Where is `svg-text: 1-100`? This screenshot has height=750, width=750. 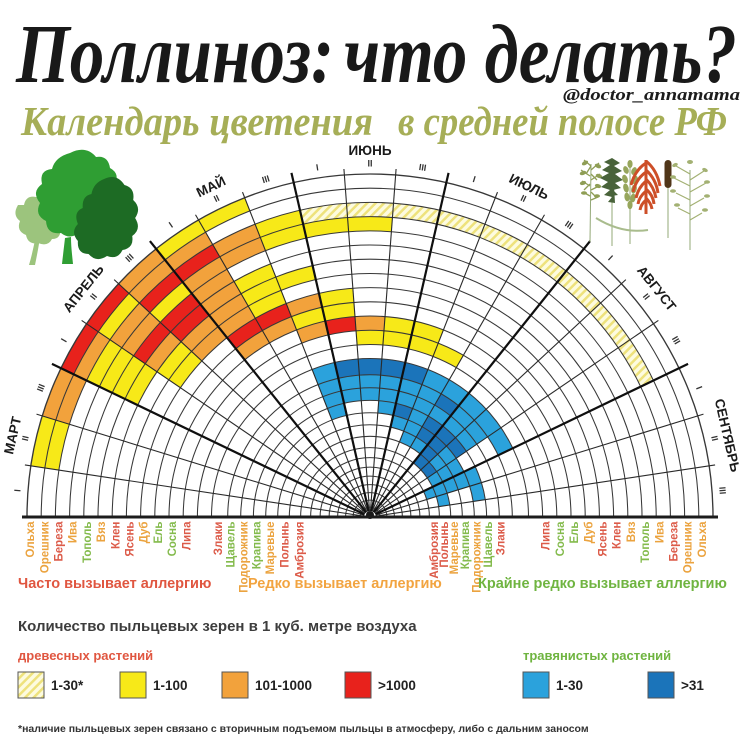 svg-text: 1-100 is located at coordinates (170, 685).